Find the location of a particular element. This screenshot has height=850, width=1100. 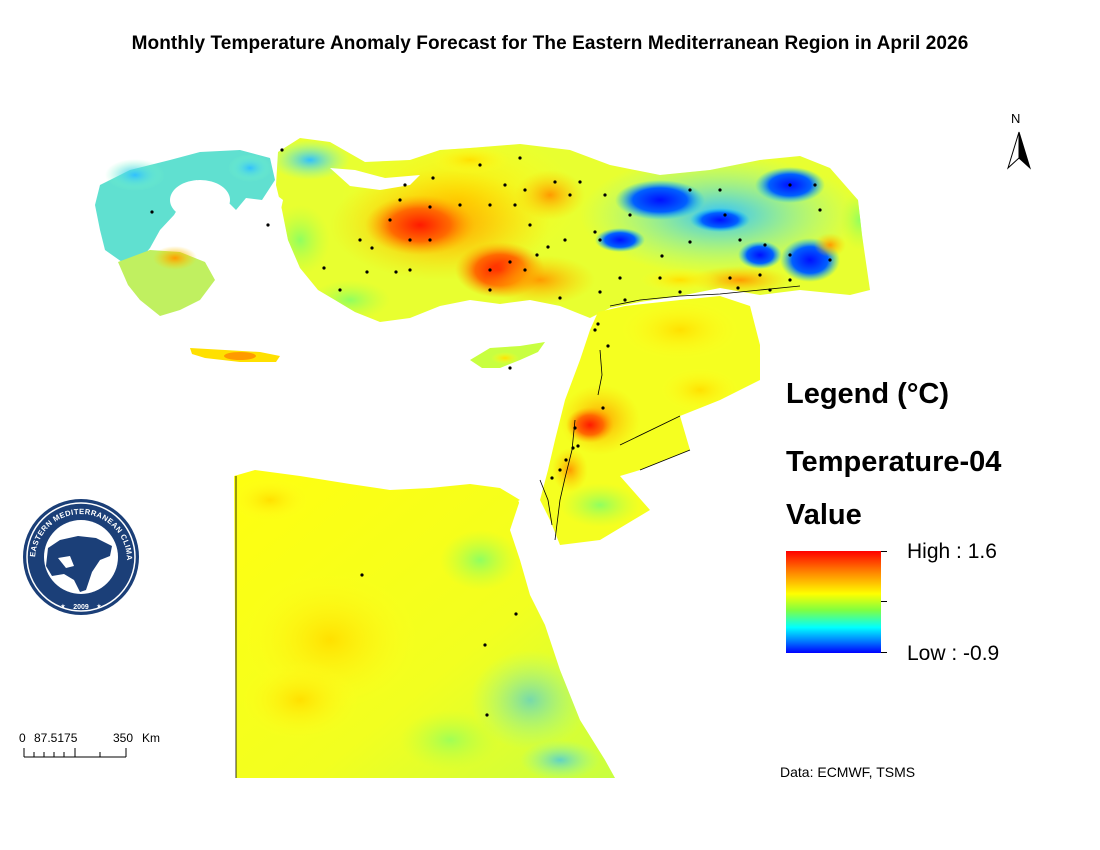

north-arrow is located at coordinates (1019, 150).